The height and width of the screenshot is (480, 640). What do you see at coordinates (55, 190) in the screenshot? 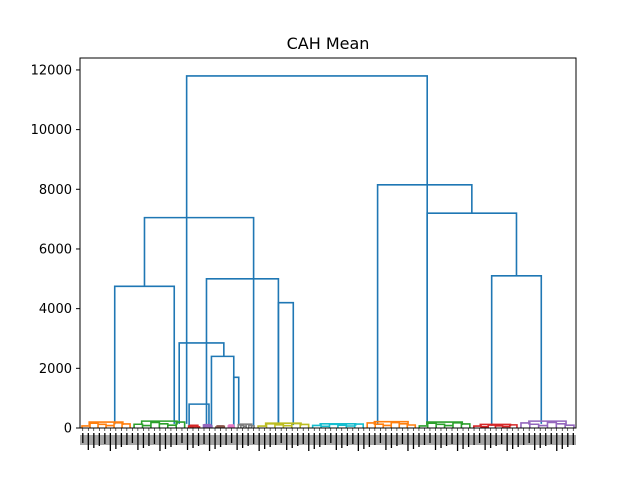
I see `y-tick-label: 8000` at bounding box center [55, 190].